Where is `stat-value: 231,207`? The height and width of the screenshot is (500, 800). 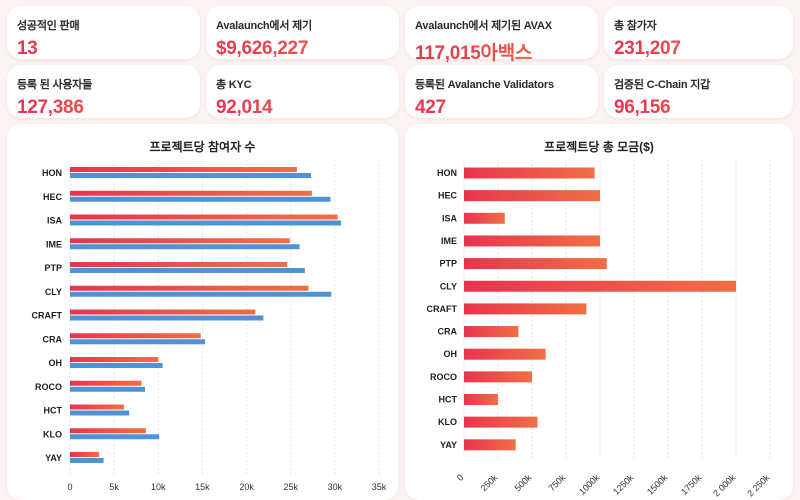
stat-value: 231,207 is located at coordinates (698, 49).